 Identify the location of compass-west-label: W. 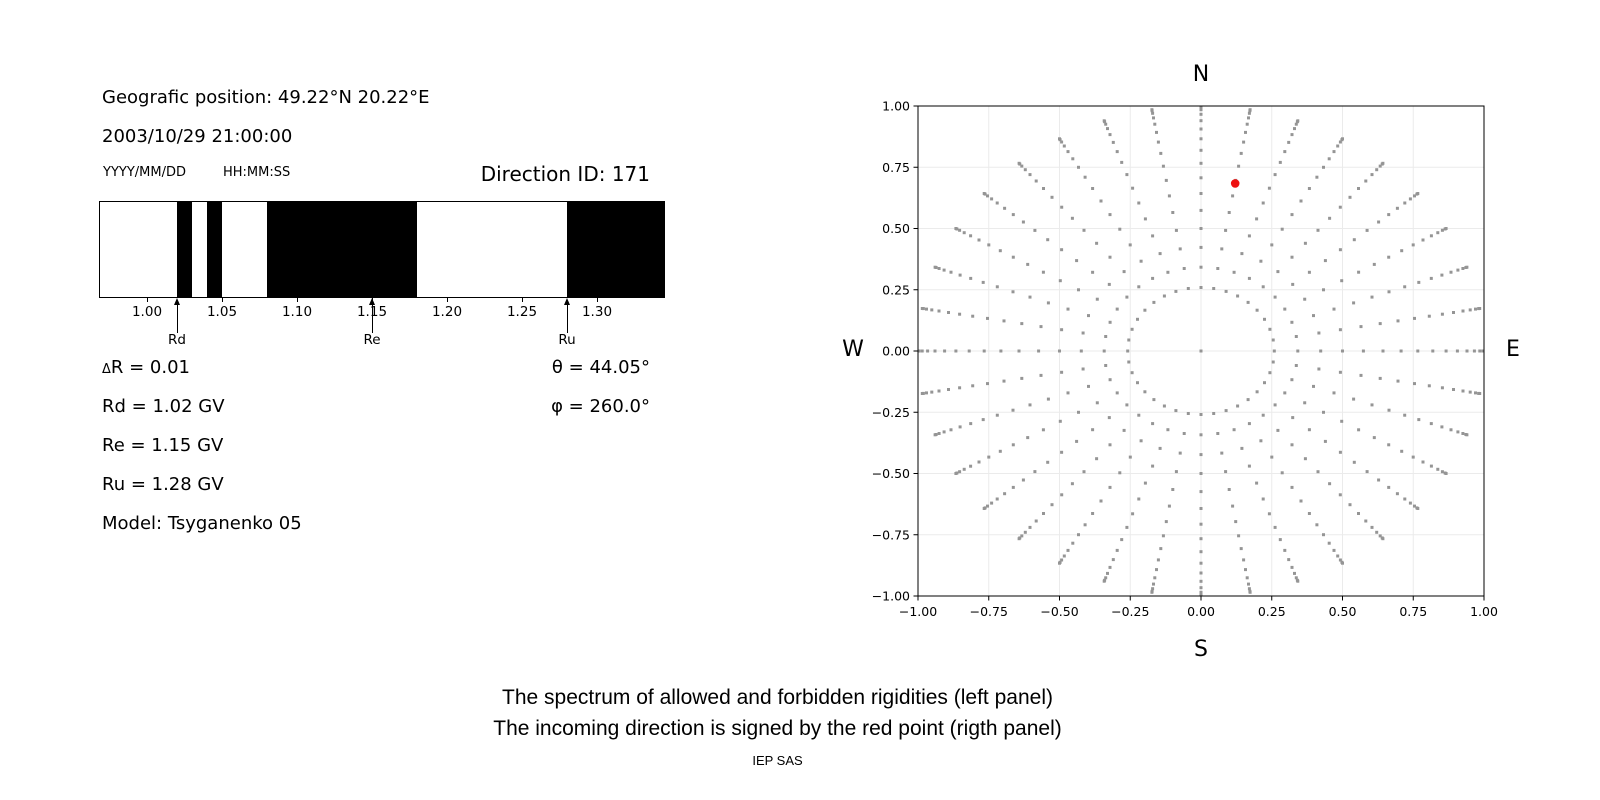
(853, 349).